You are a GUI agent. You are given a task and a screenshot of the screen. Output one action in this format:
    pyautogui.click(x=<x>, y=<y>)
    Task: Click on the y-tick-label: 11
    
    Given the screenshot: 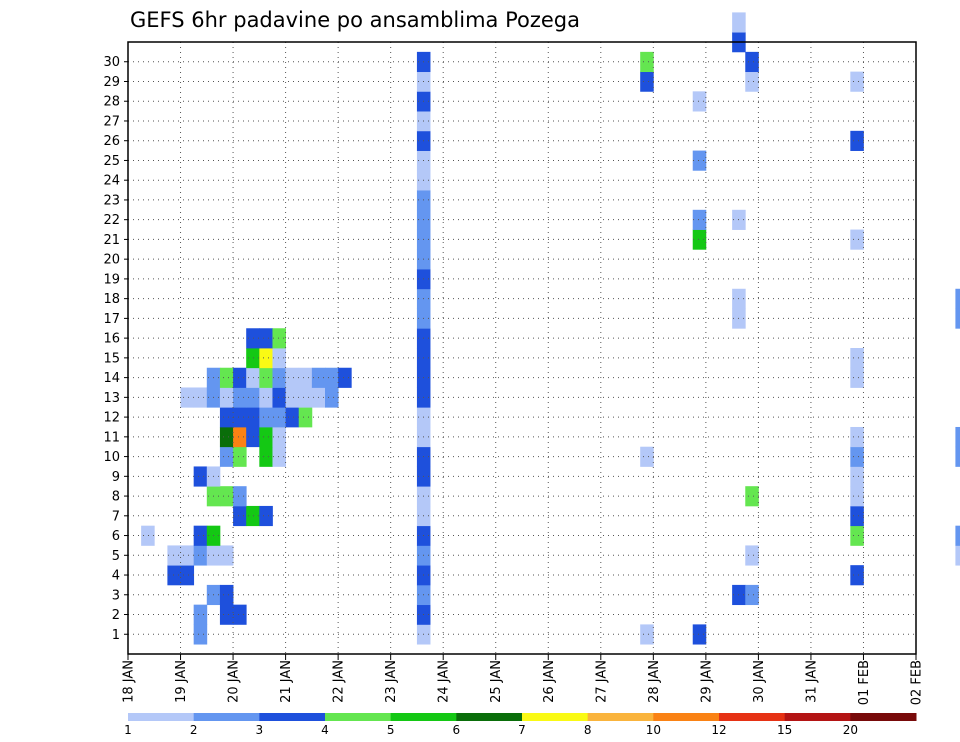 What is the action you would take?
    pyautogui.click(x=111, y=437)
    